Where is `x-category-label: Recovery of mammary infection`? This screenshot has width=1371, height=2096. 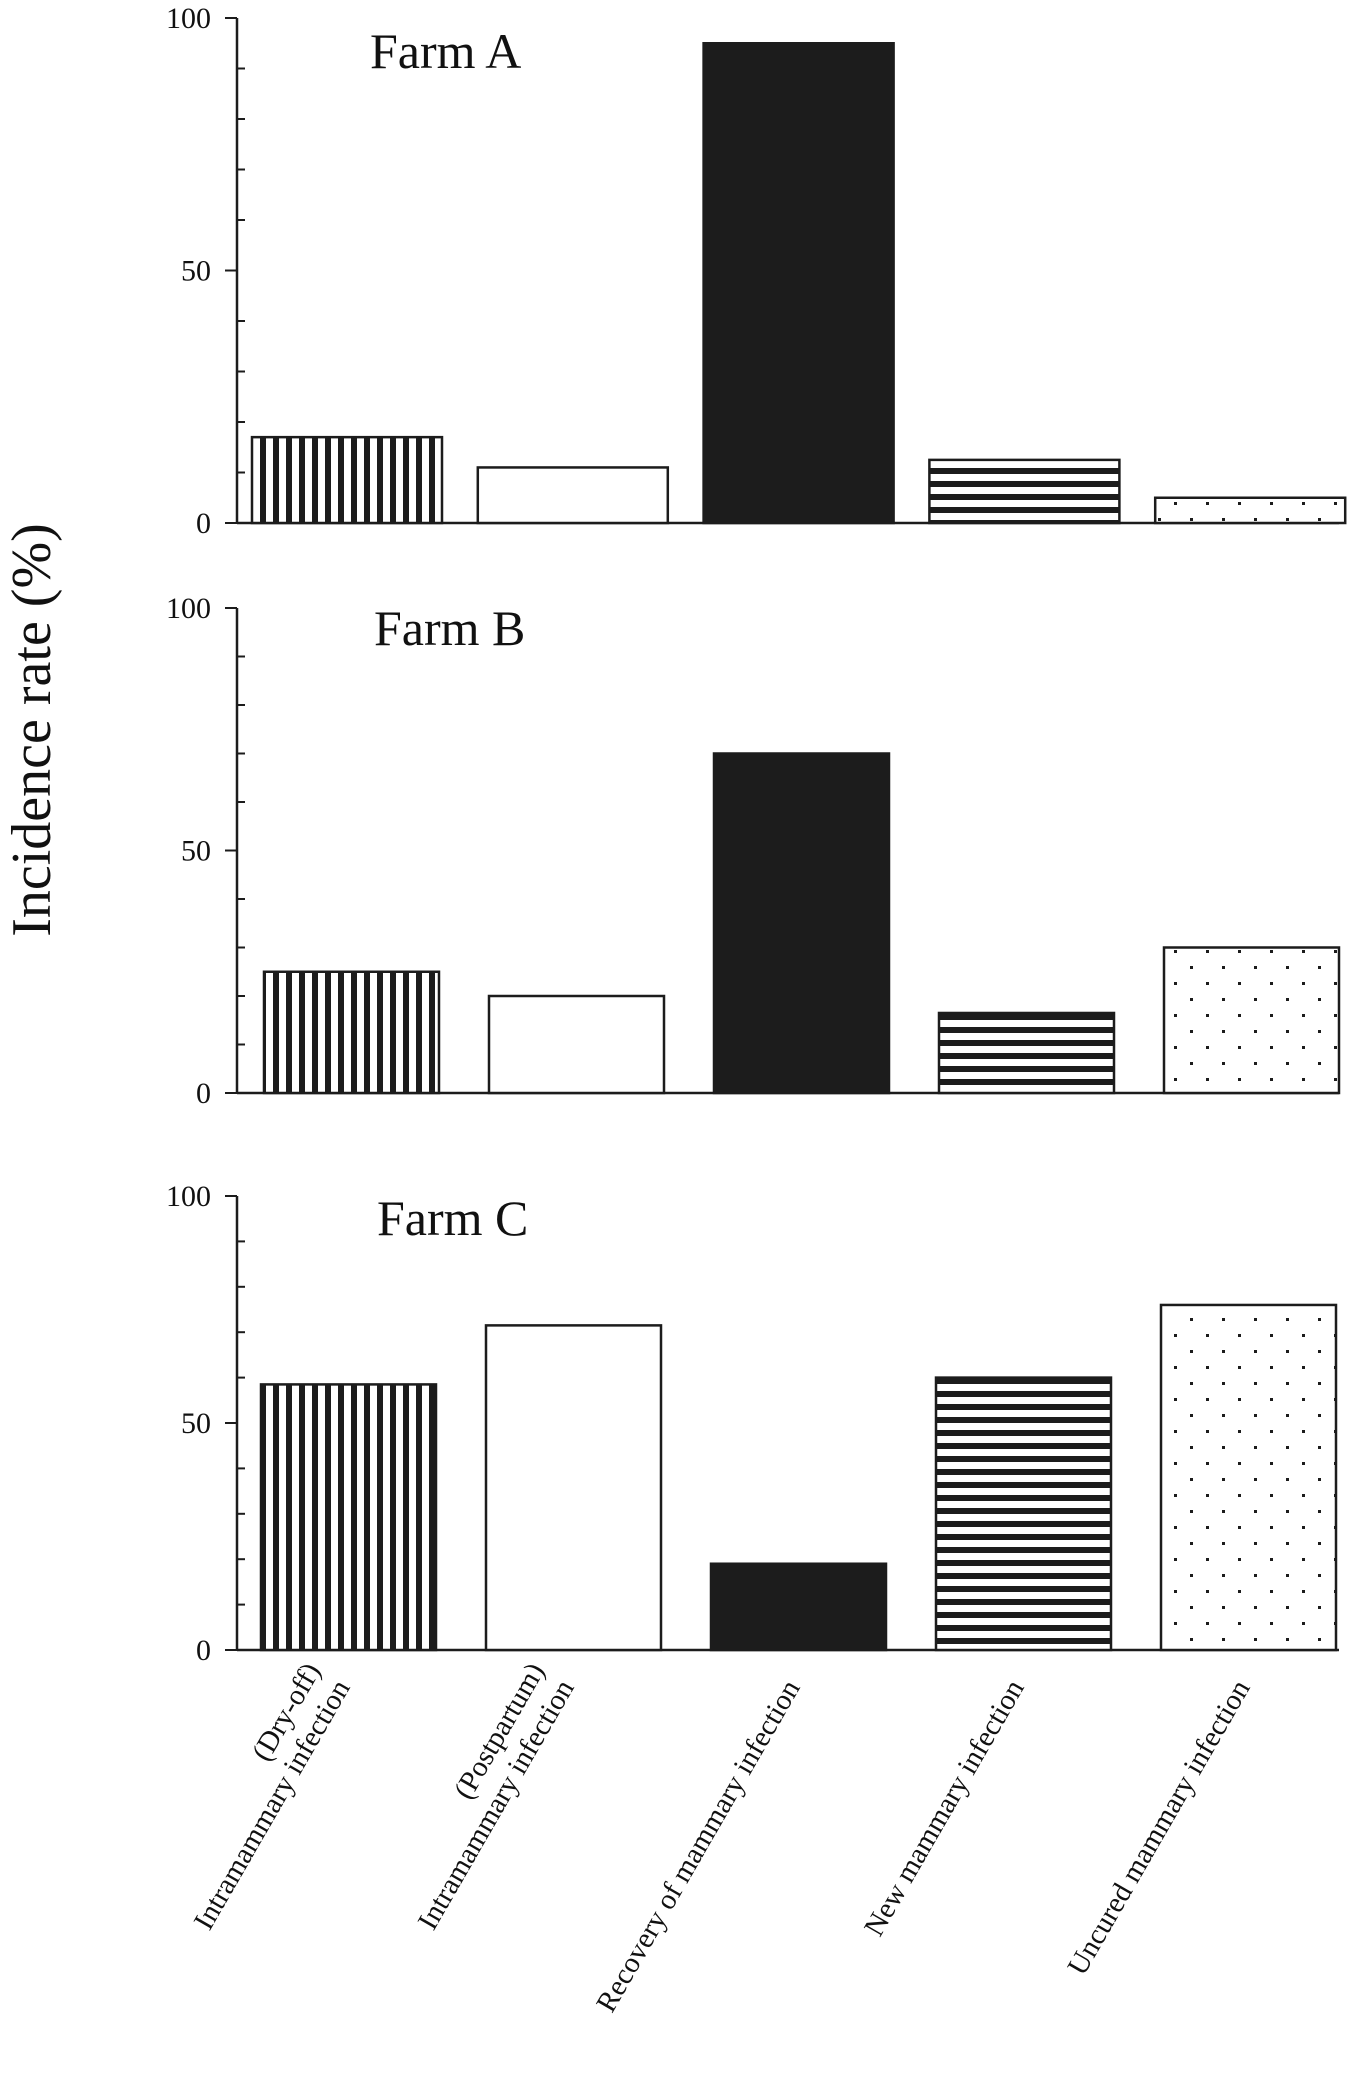
x-category-label: Recovery of mammary infection is located at coordinates (698, 1846).